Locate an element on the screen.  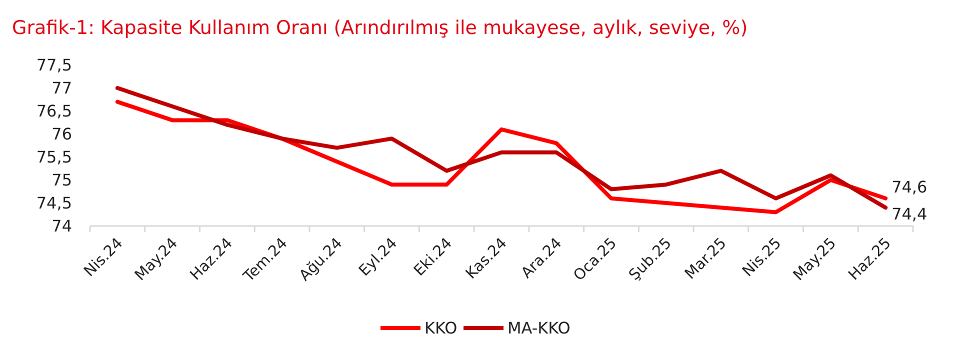
legend-label: MA-KKO is located at coordinates (539, 328).